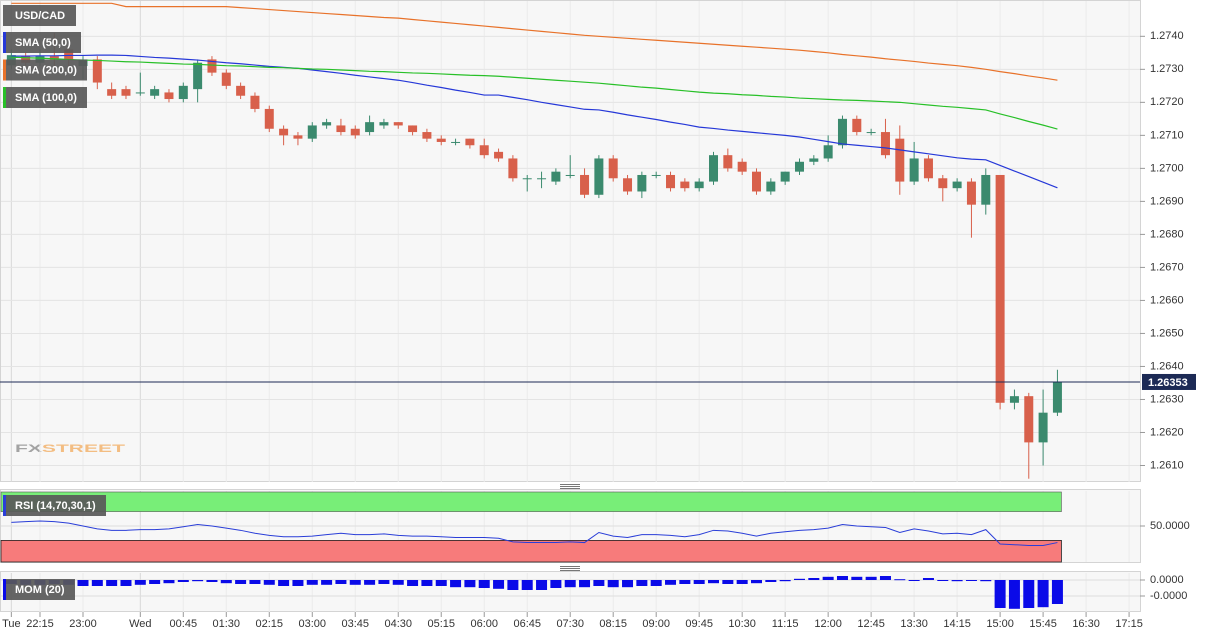 This screenshot has width=1212, height=637. Describe the element at coordinates (1167, 135) in the screenshot. I see `y-tick-label: 1.2710` at that location.